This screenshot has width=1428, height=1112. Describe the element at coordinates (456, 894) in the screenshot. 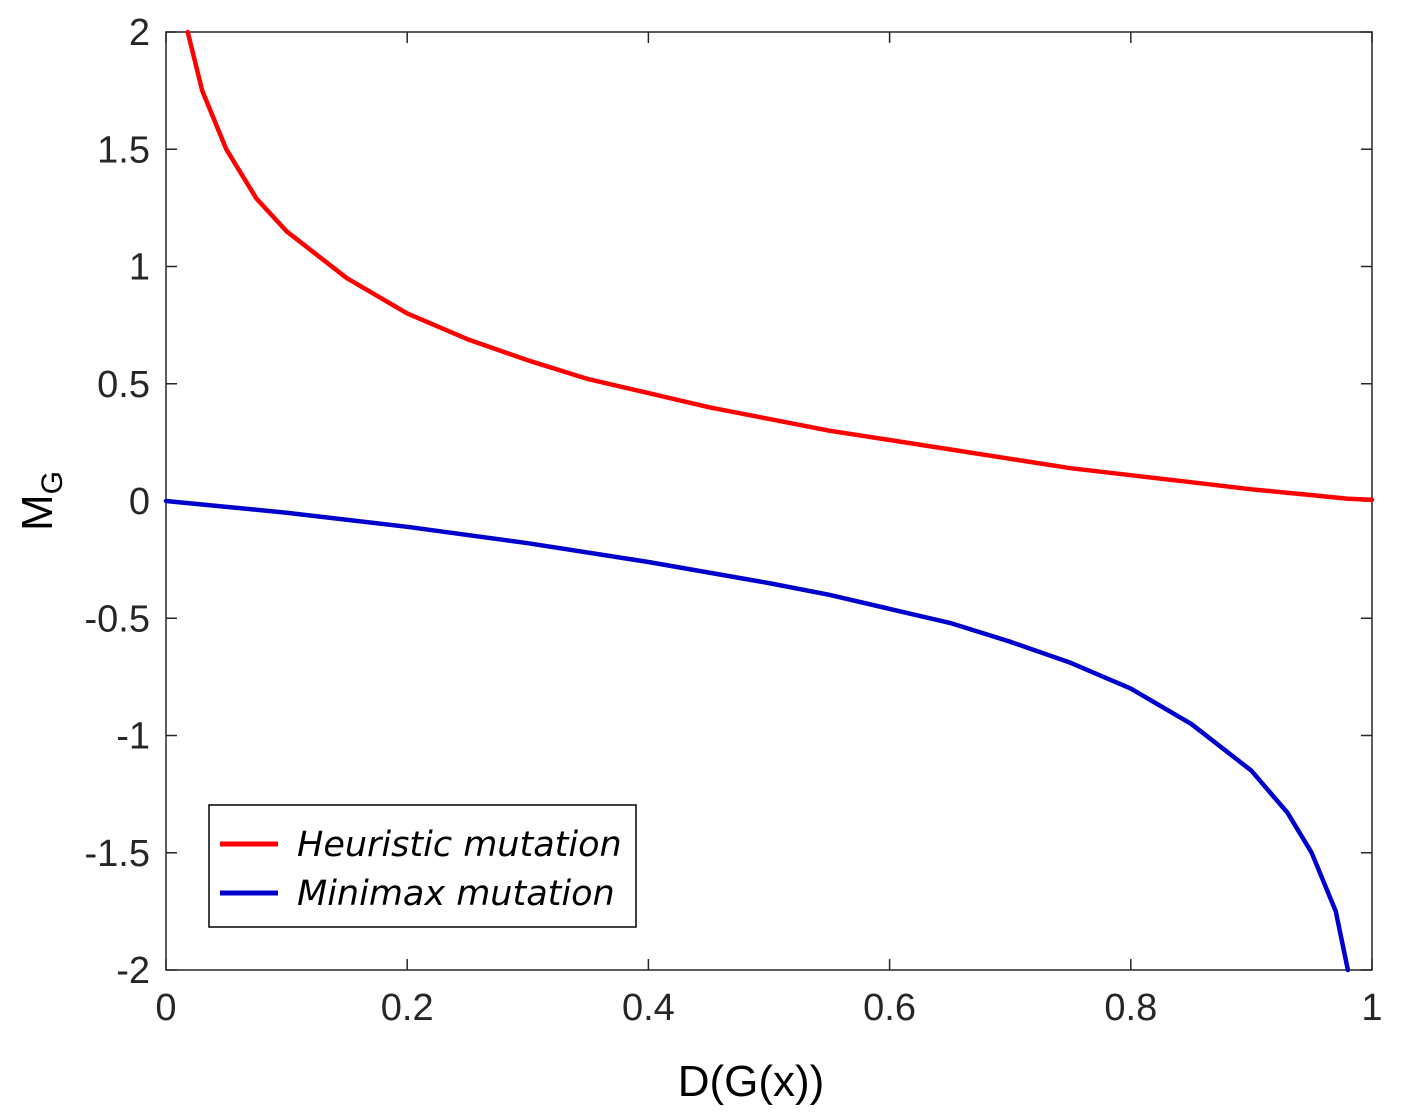

I see `legend-label-minimax: Minimax mutation` at that location.